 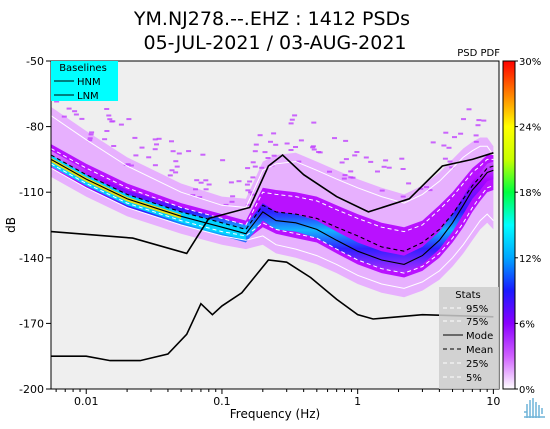 I want to click on x-tick-label: 1, so click(x=357, y=401).